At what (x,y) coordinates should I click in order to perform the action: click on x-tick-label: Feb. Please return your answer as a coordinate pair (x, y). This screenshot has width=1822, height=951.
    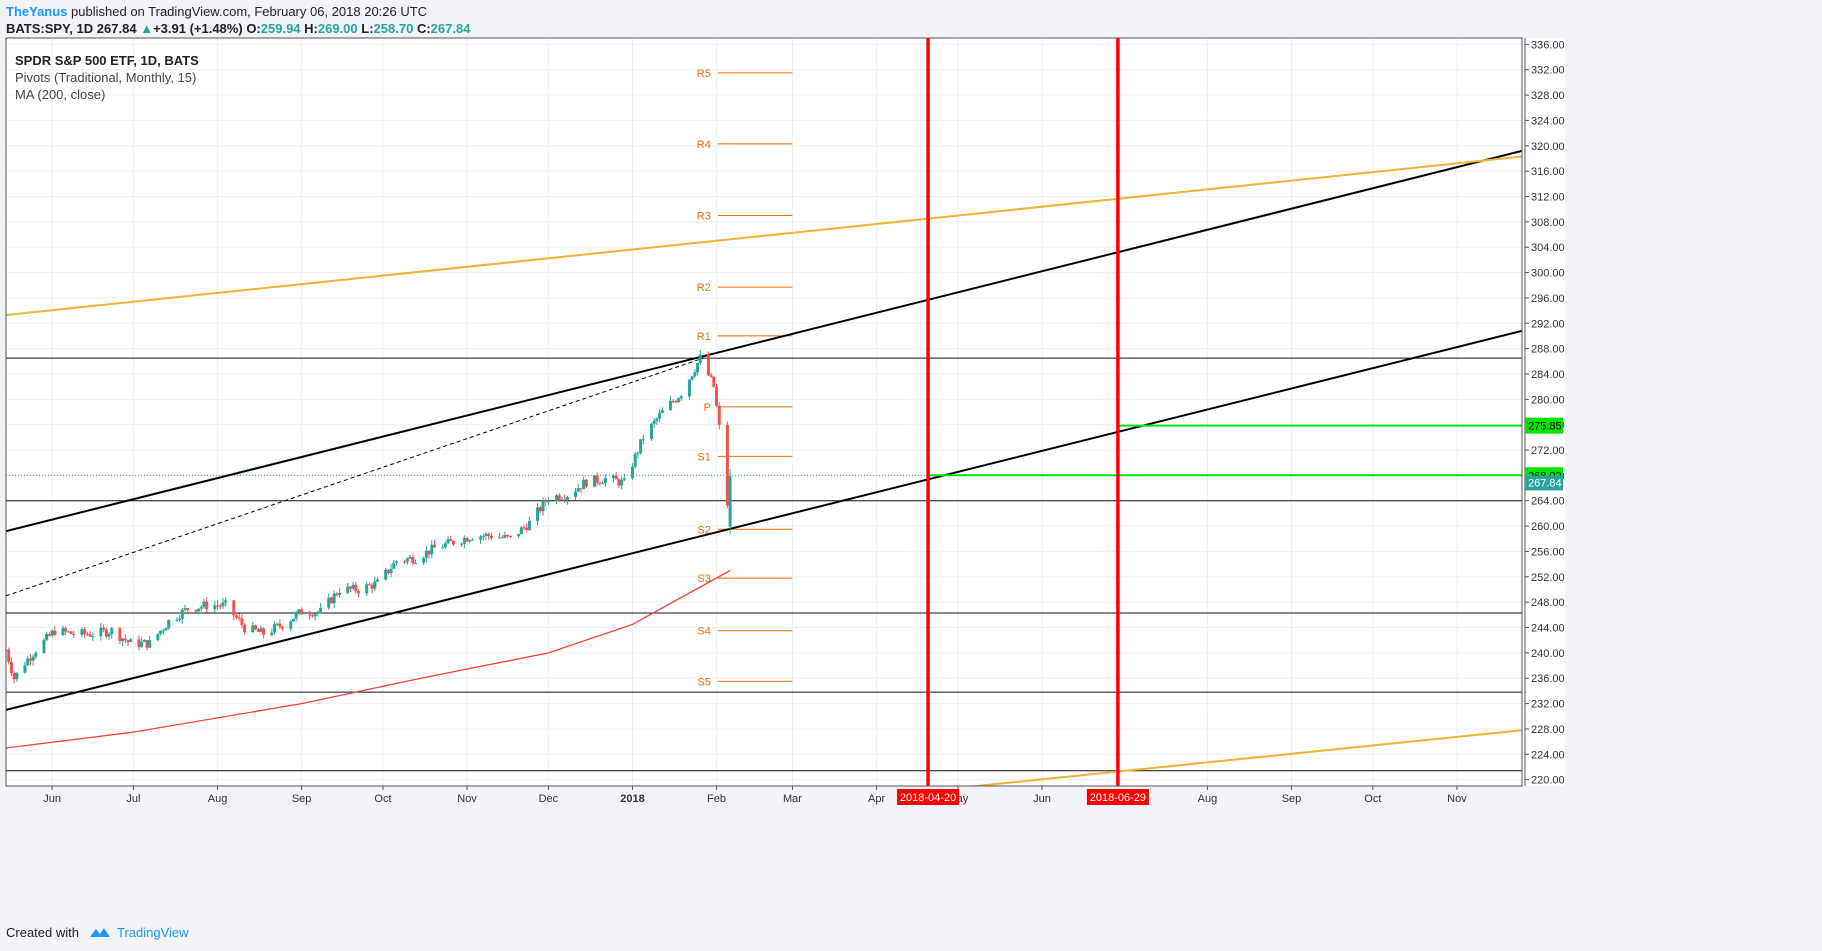
    Looking at the image, I should click on (716, 799).